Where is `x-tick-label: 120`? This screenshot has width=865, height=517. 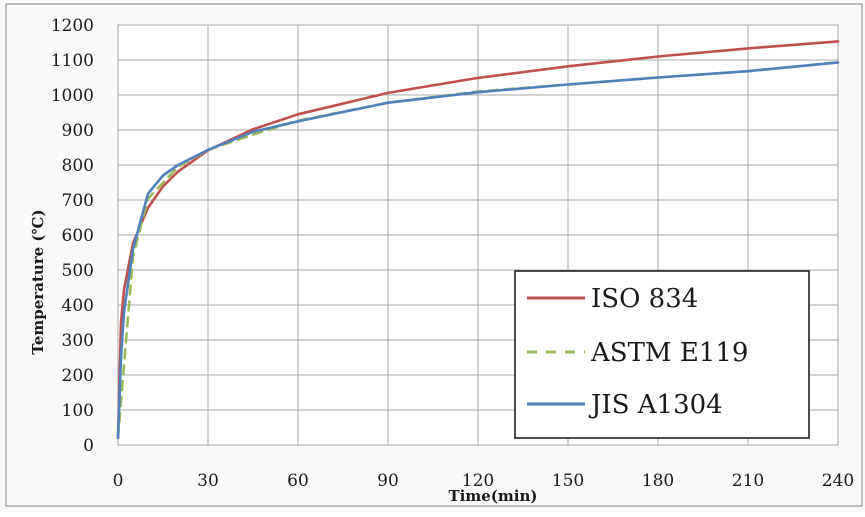
x-tick-label: 120 is located at coordinates (478, 481).